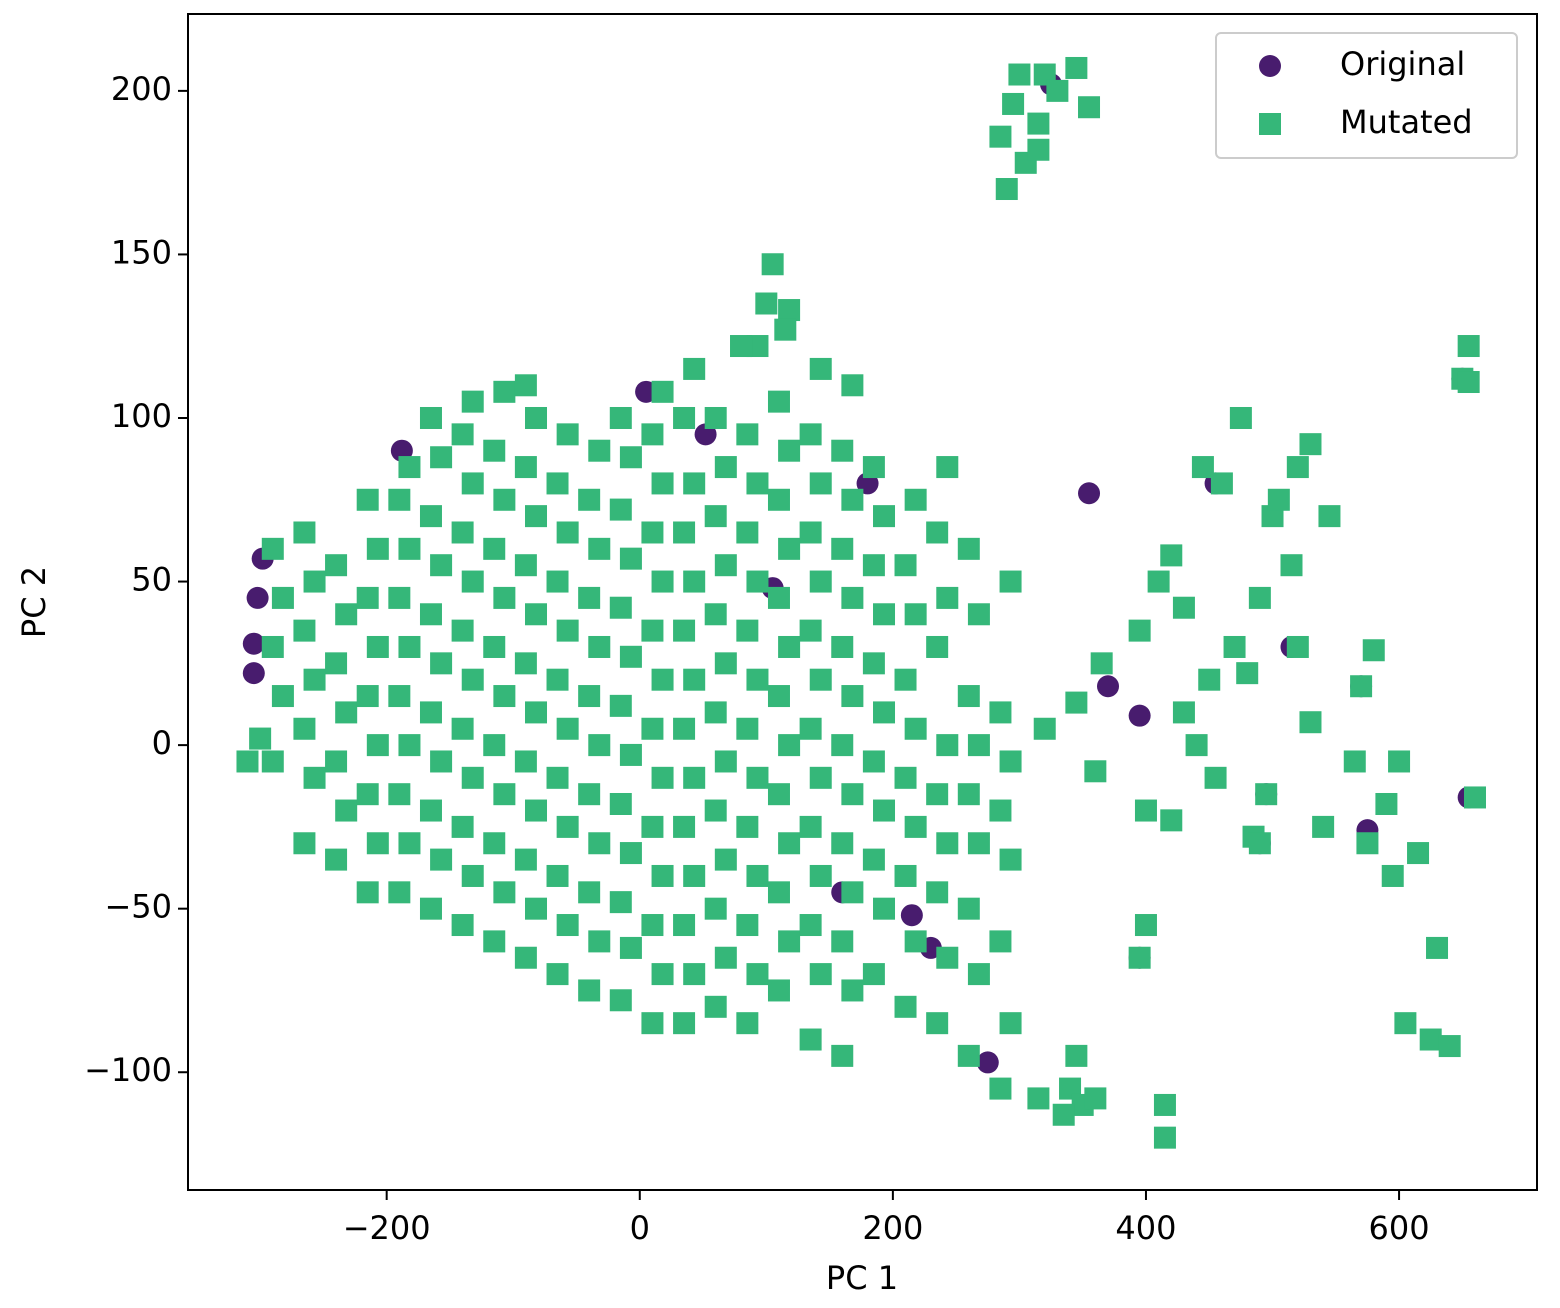 The image size is (1560, 1308). Describe the element at coordinates (1406, 122) in the screenshot. I see `legend-label: Mutated` at that location.